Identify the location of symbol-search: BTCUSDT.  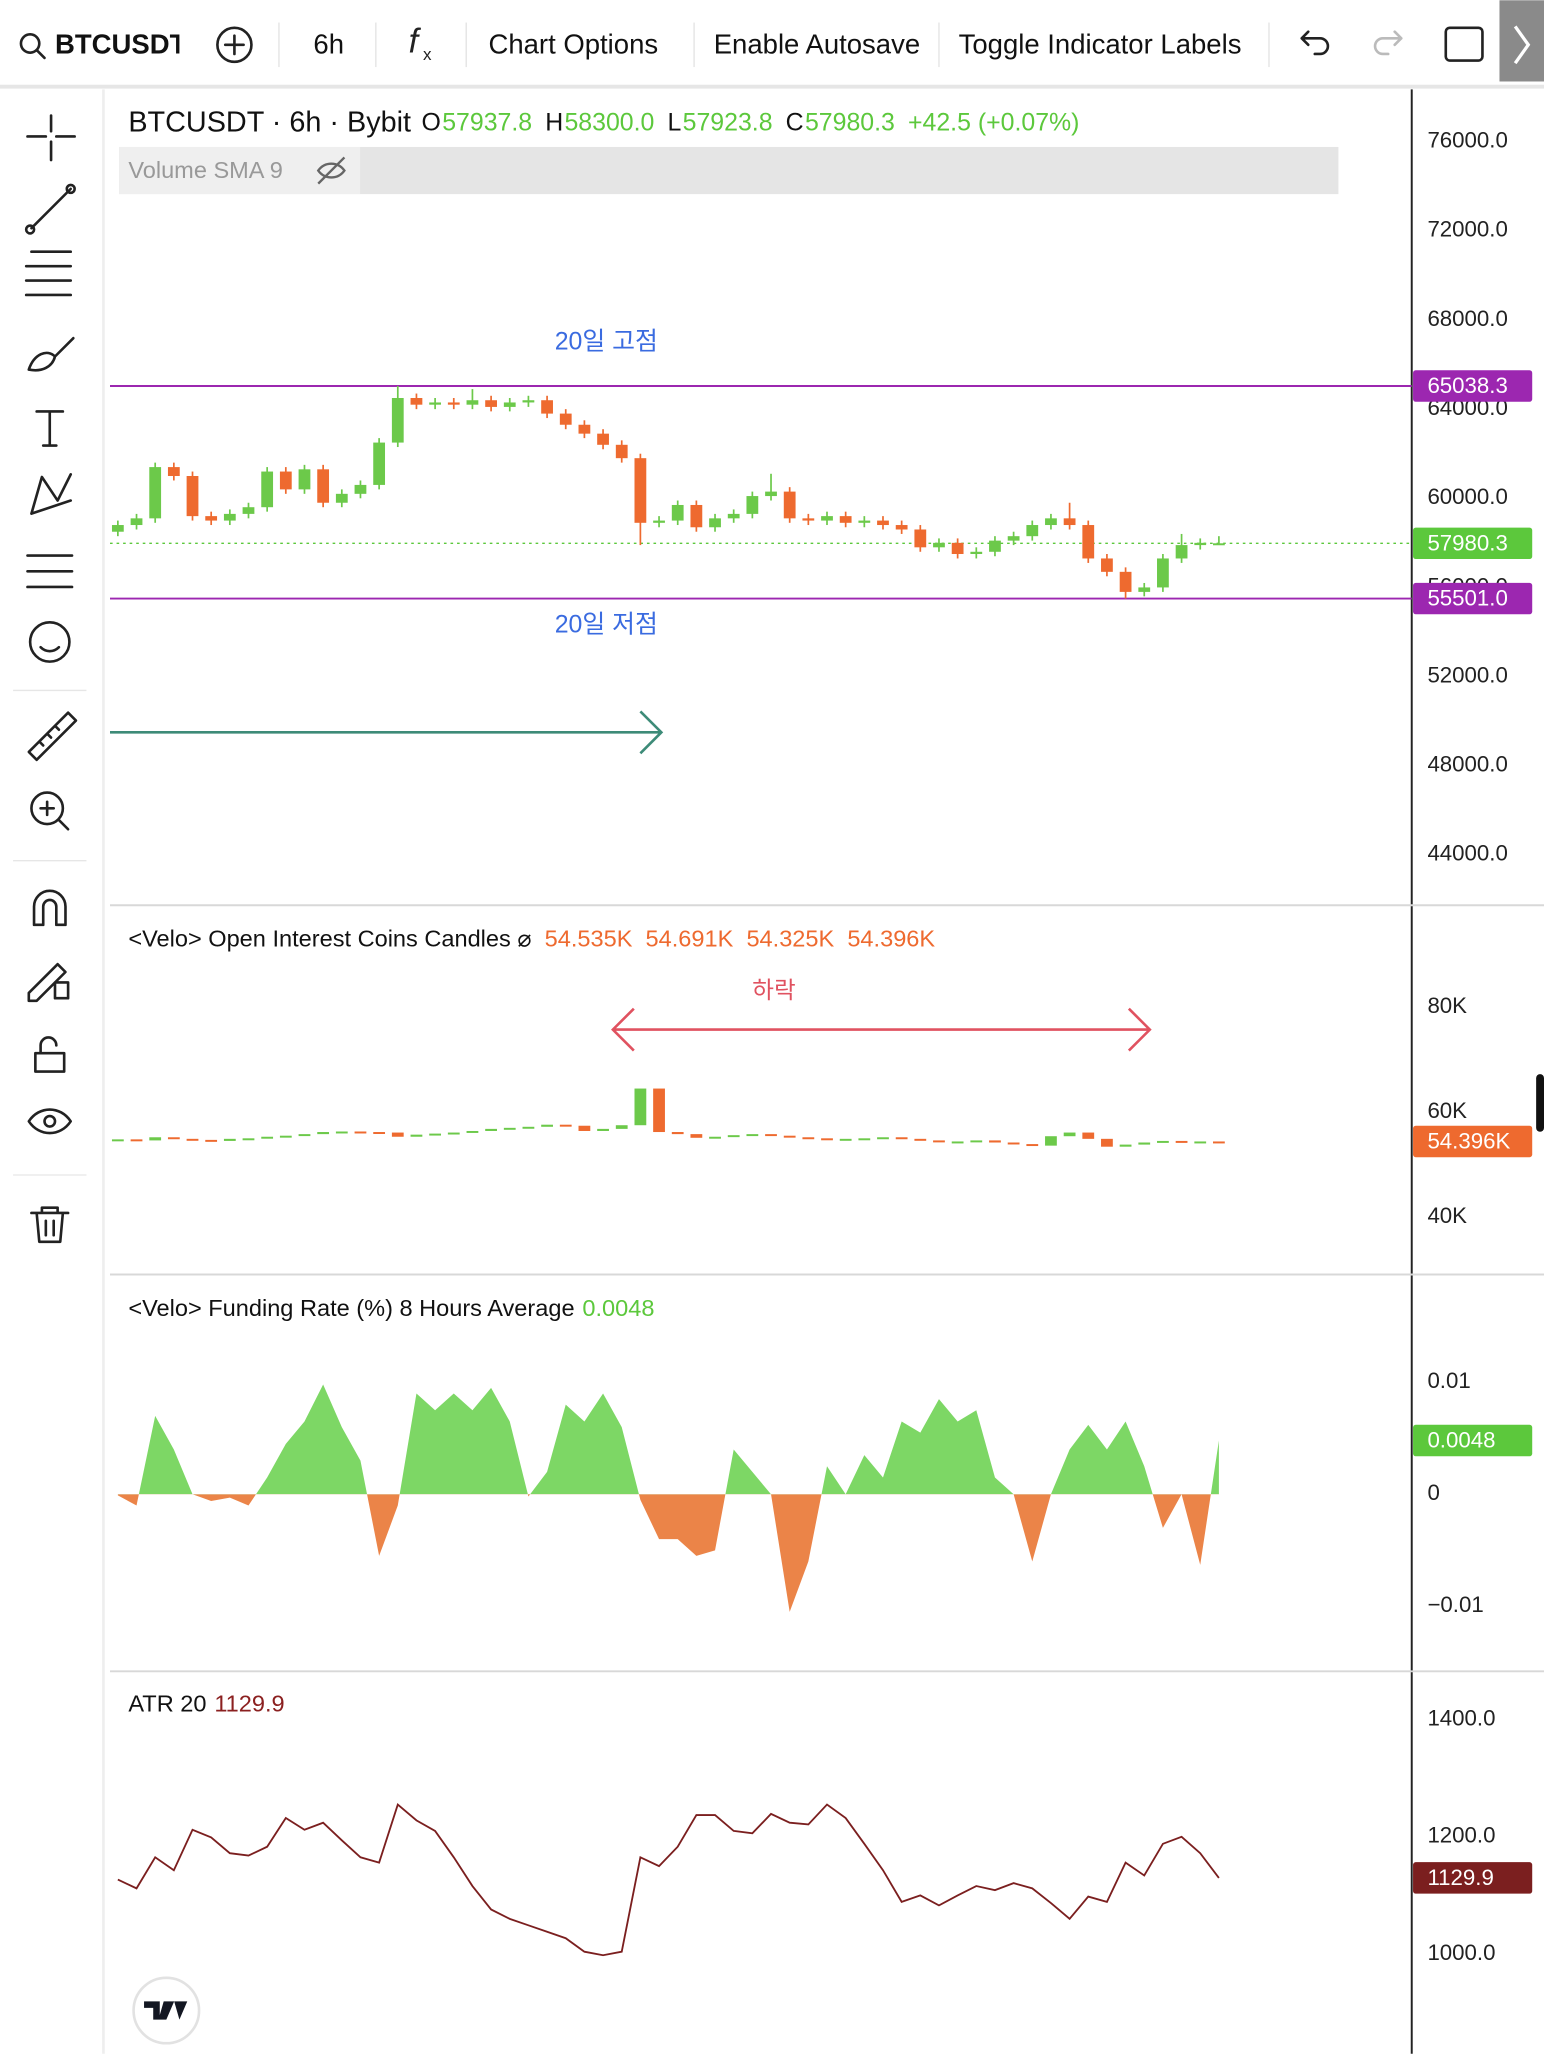
(103, 43).